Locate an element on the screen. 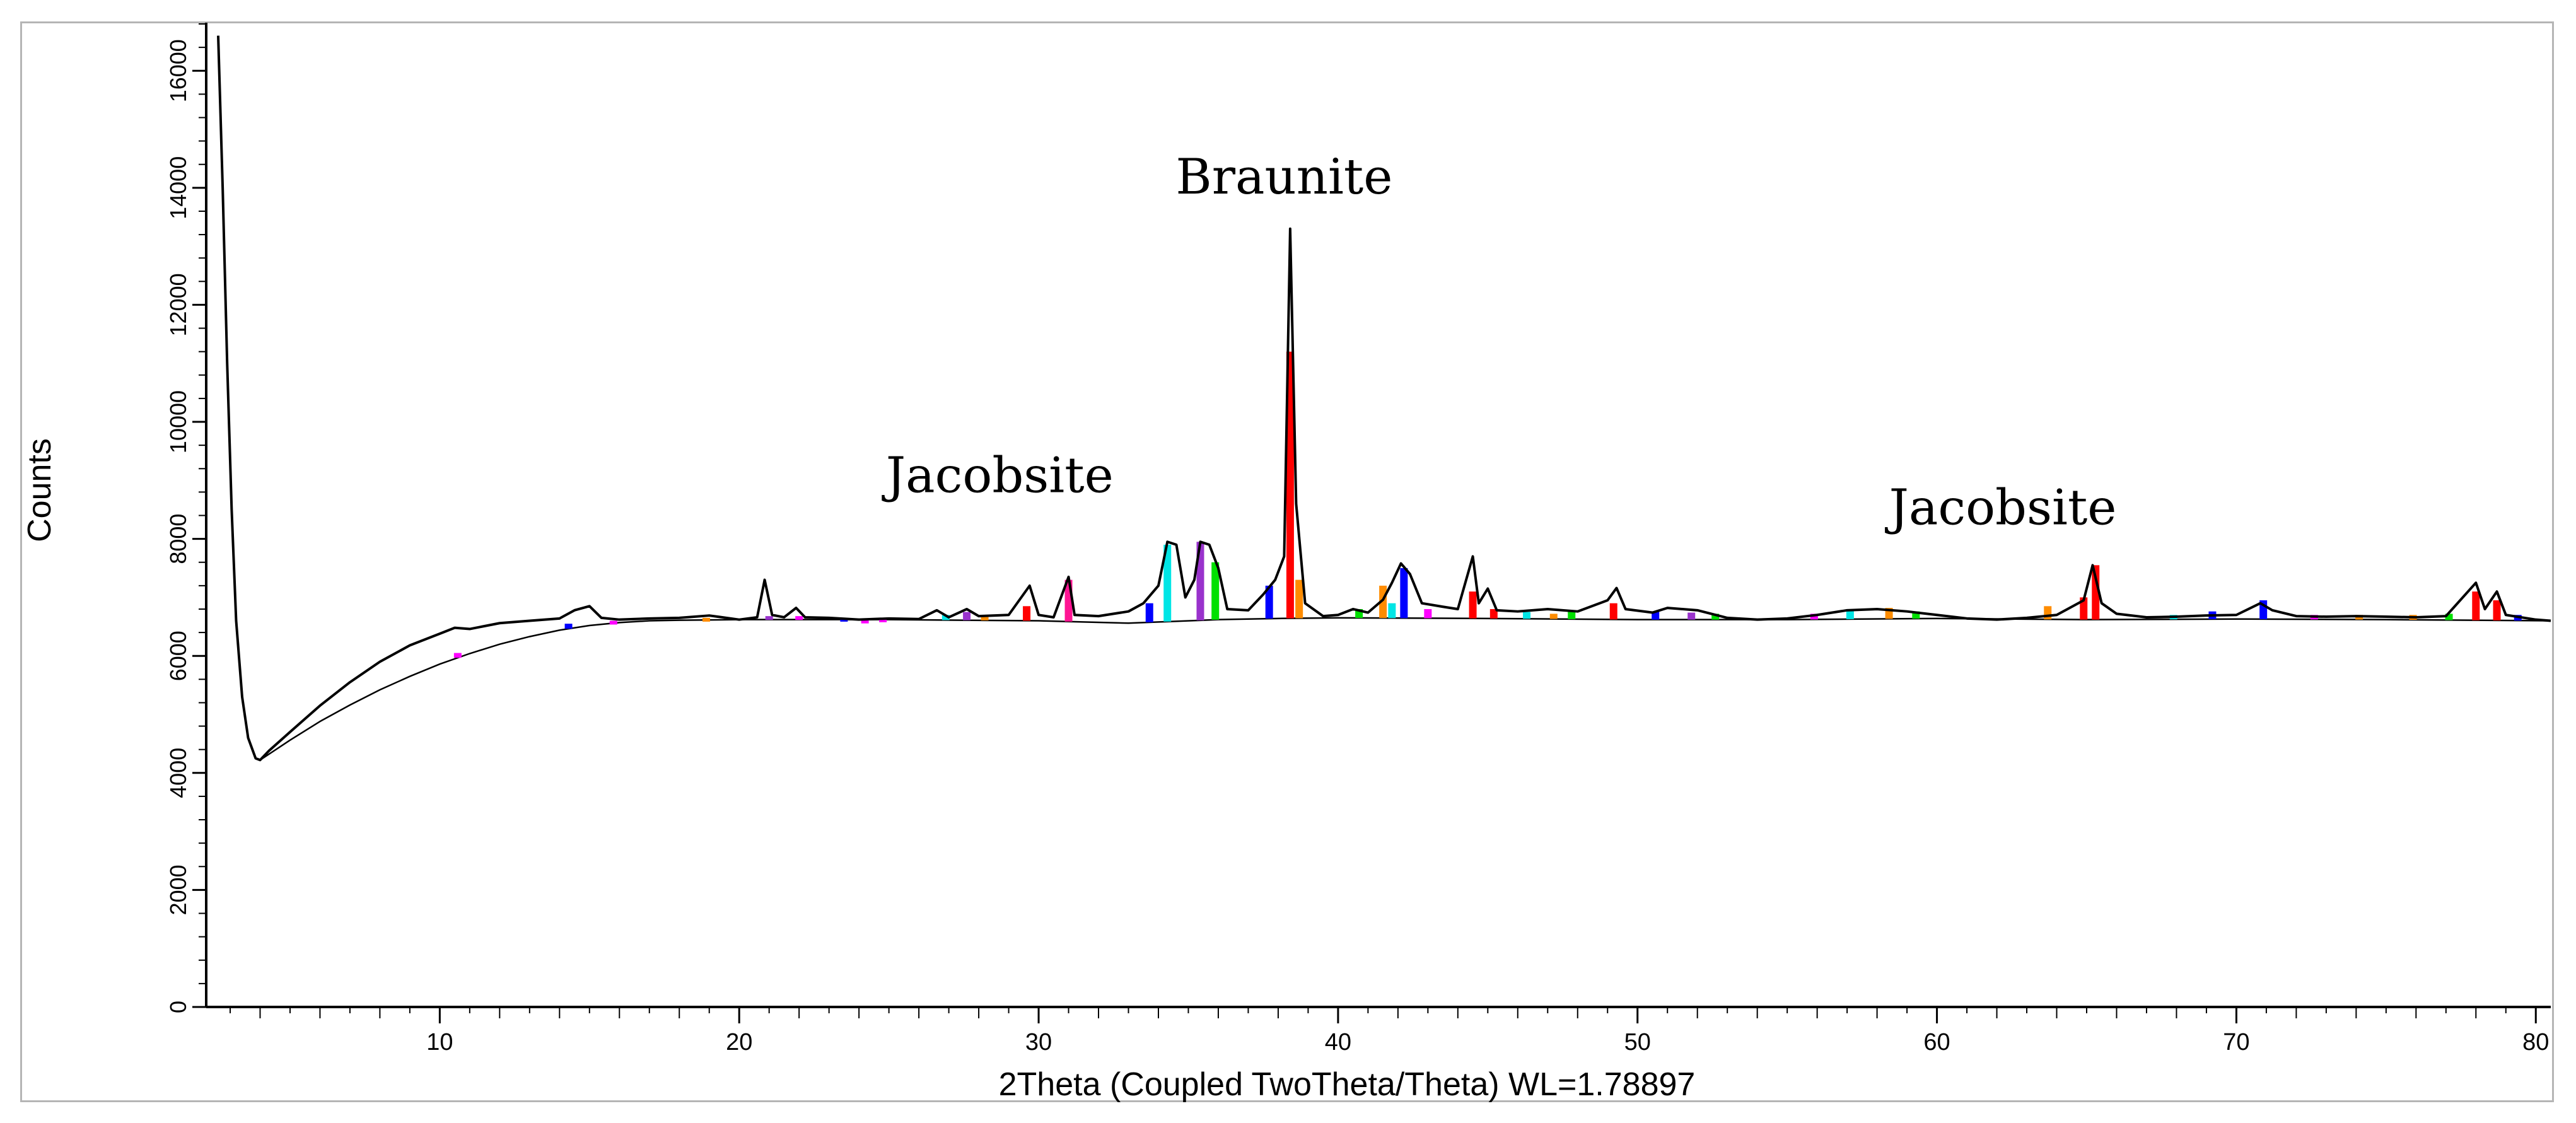  x-tick-label: 80 is located at coordinates (2536, 1042).